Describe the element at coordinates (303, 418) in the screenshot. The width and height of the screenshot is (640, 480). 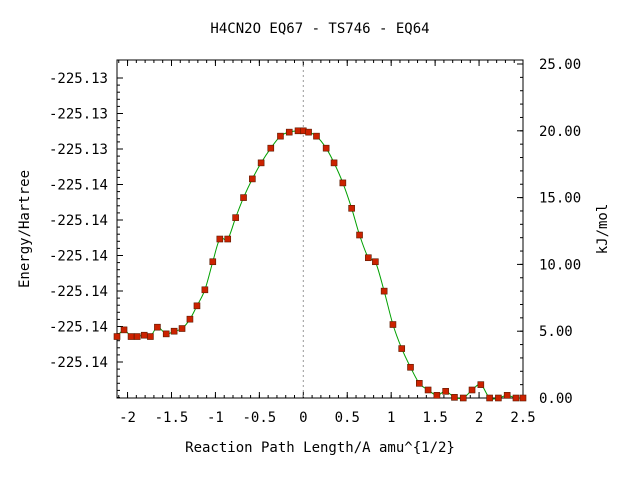
I see `x-tick-label: 0` at that location.